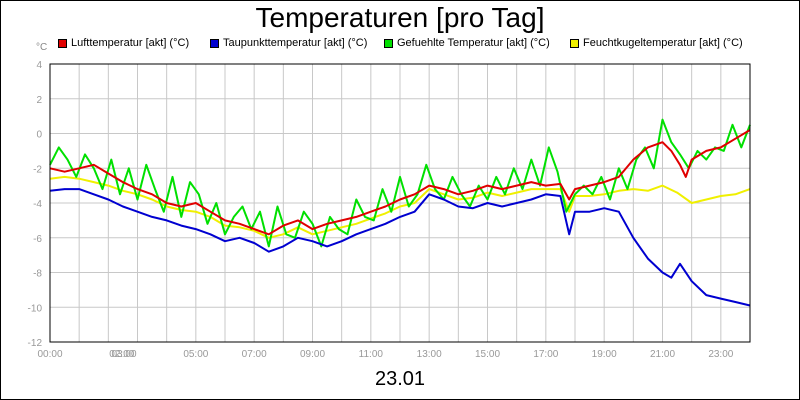  What do you see at coordinates (49, 354) in the screenshot?
I see `x-tick-label: 00:00` at bounding box center [49, 354].